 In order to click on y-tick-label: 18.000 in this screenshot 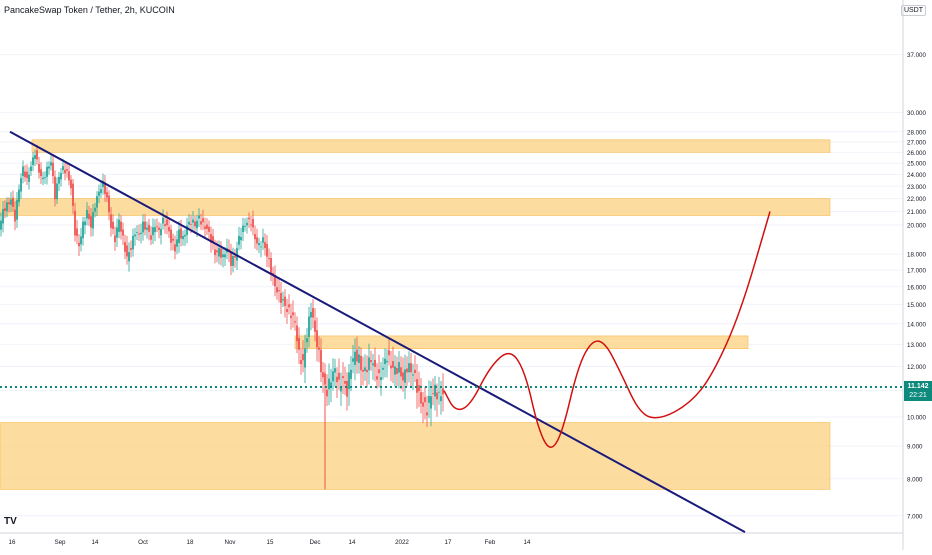, I will do `click(916, 255)`.